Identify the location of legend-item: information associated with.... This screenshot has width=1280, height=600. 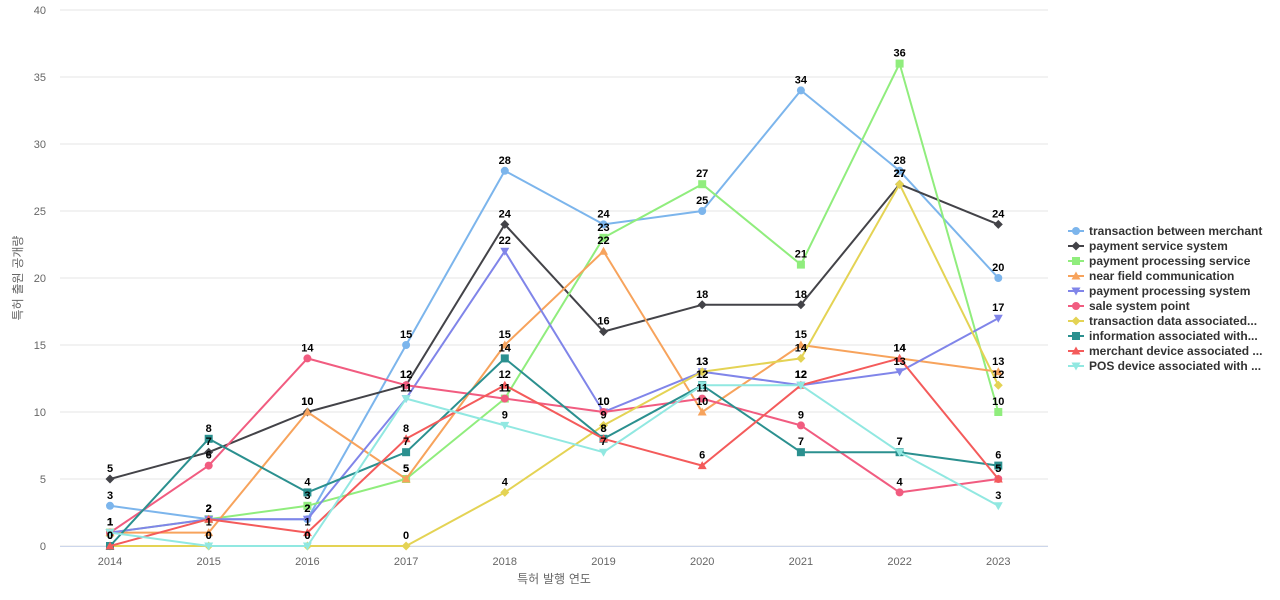
(1163, 336).